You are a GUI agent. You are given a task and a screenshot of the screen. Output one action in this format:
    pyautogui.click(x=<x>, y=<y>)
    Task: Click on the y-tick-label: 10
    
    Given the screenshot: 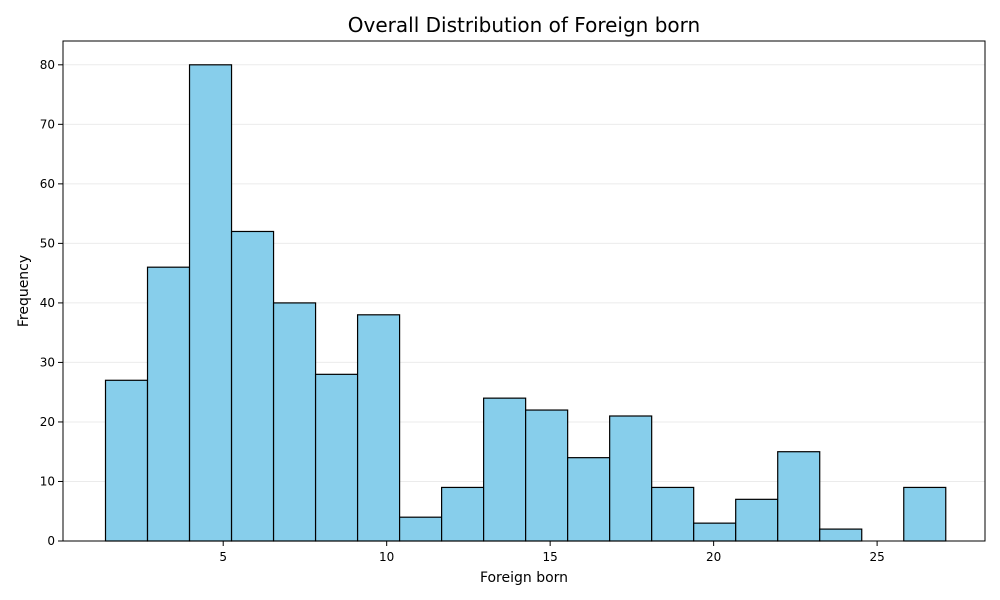 What is the action you would take?
    pyautogui.click(x=47, y=481)
    